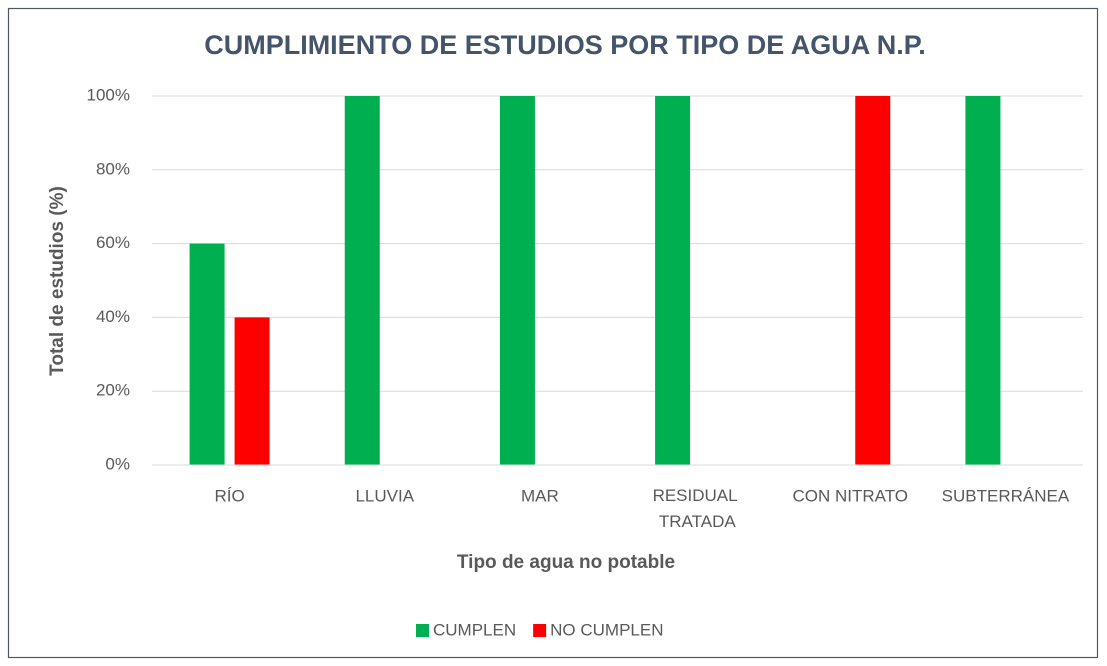 The image size is (1107, 666). I want to click on x-tick-label: CON NITRATO, so click(850, 495).